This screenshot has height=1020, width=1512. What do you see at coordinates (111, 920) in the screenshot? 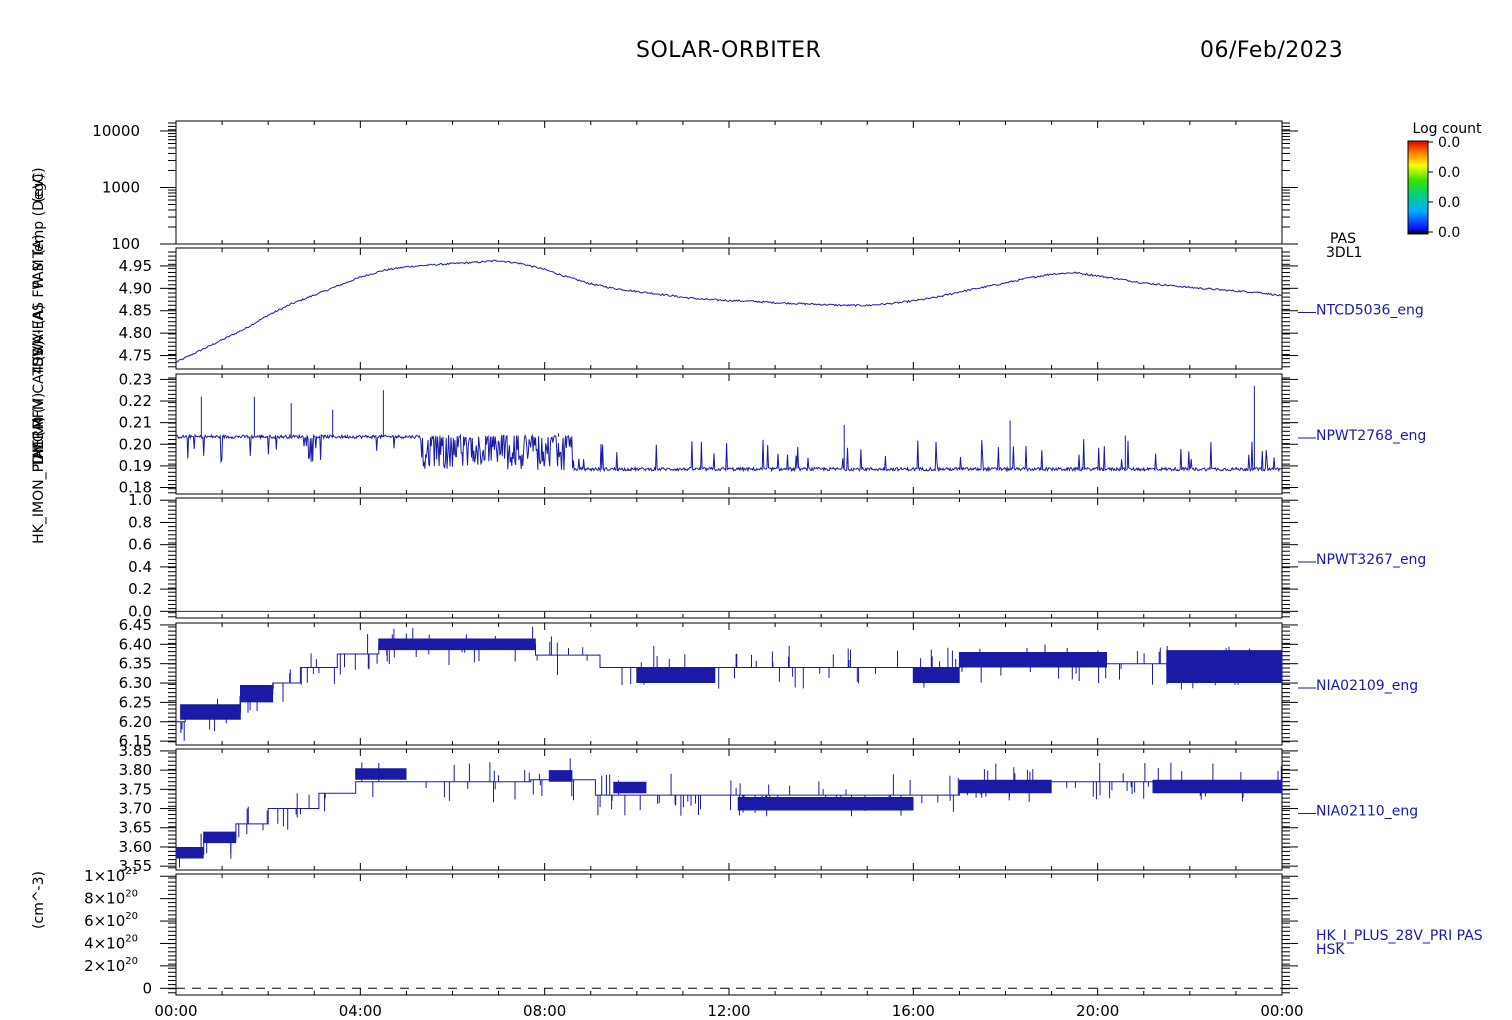
I see `y-tick-label: 6×10²⁰` at bounding box center [111, 920].